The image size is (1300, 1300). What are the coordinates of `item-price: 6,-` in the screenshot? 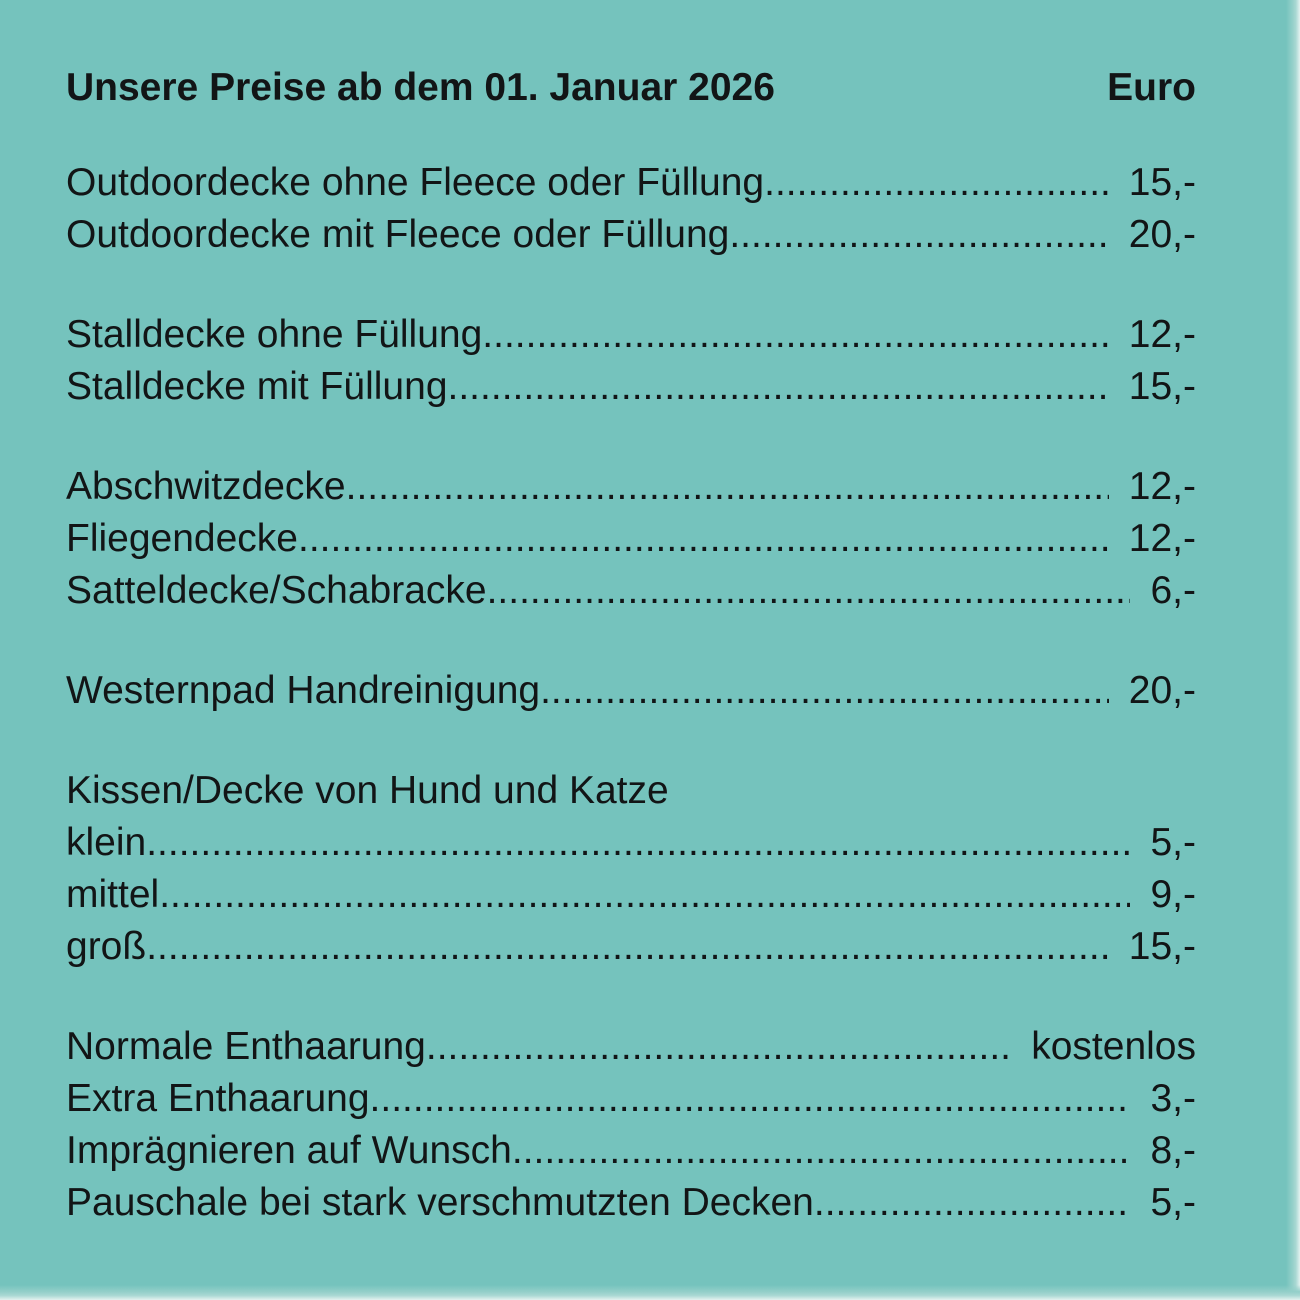 It's located at (1173, 590).